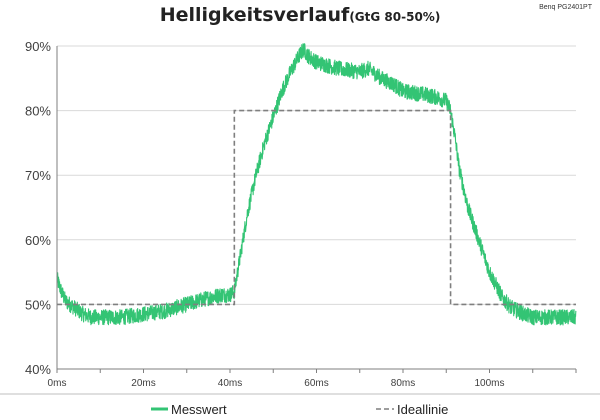 The height and width of the screenshot is (420, 600). I want to click on legend-label-messwert: Messwert, so click(199, 409).